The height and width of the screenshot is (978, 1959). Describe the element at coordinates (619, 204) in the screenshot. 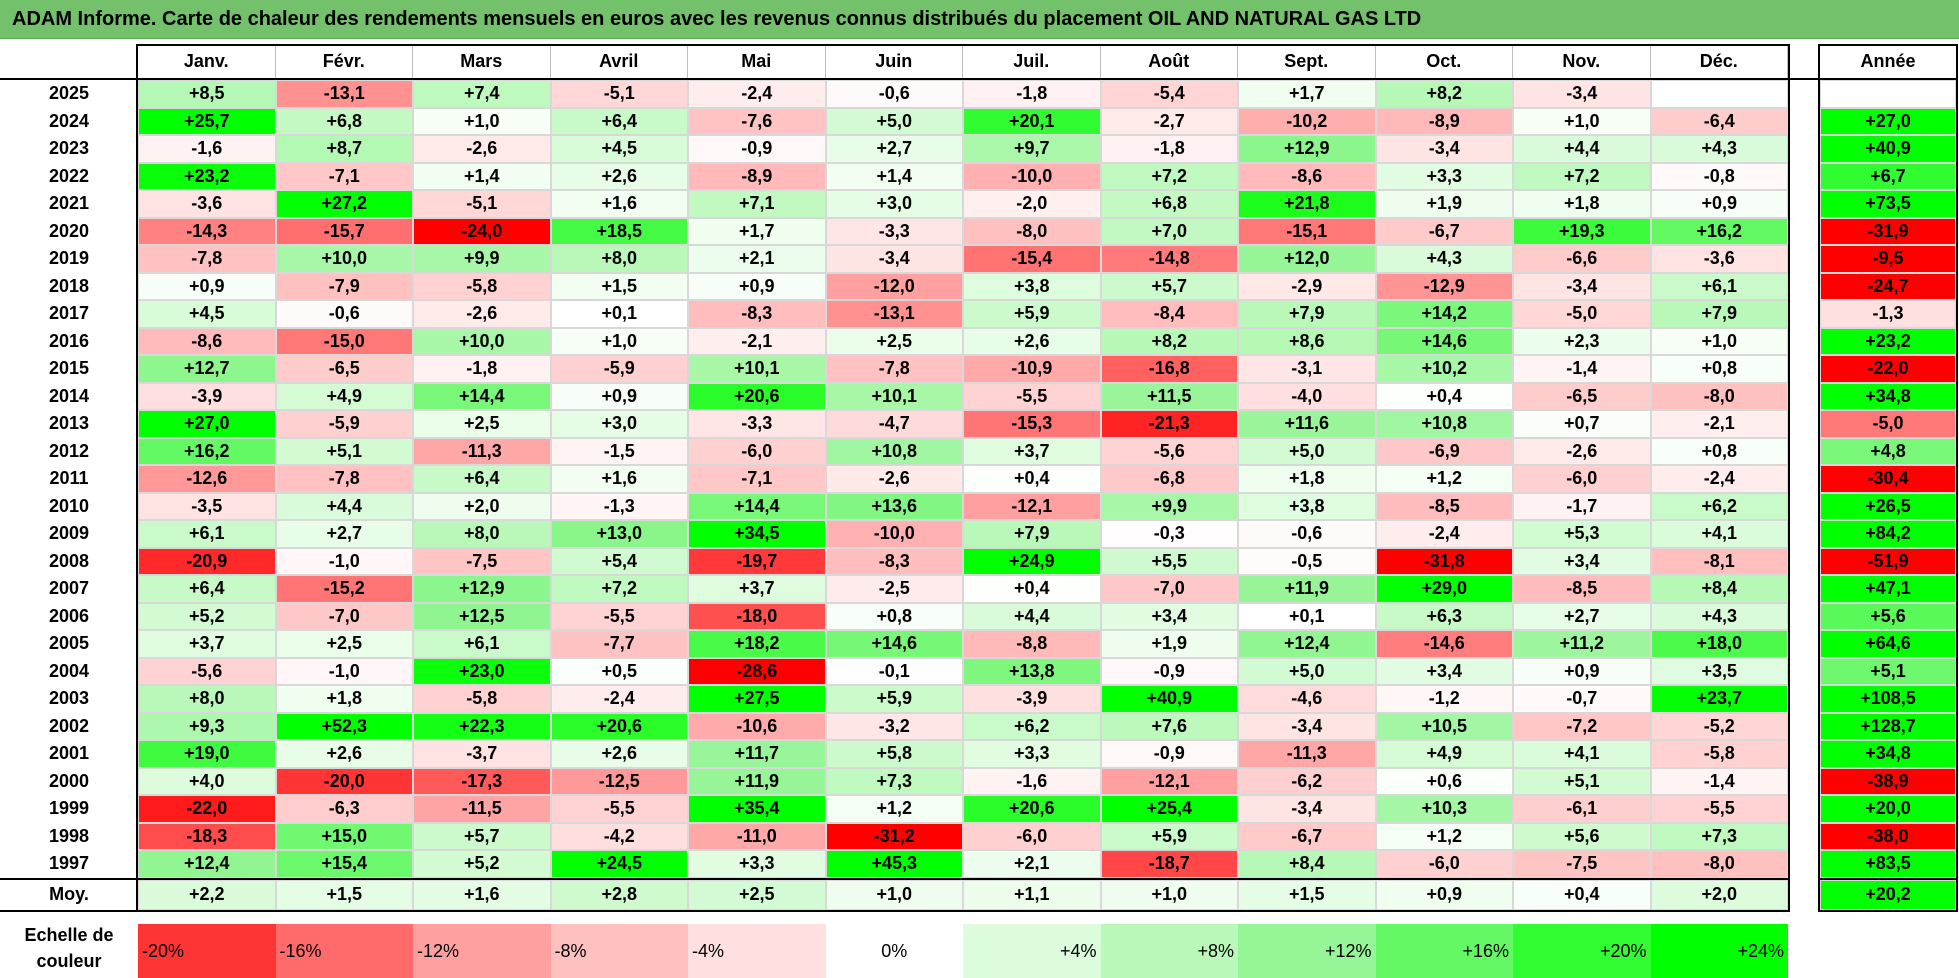

I see `heatmap-cell: +1,6` at that location.